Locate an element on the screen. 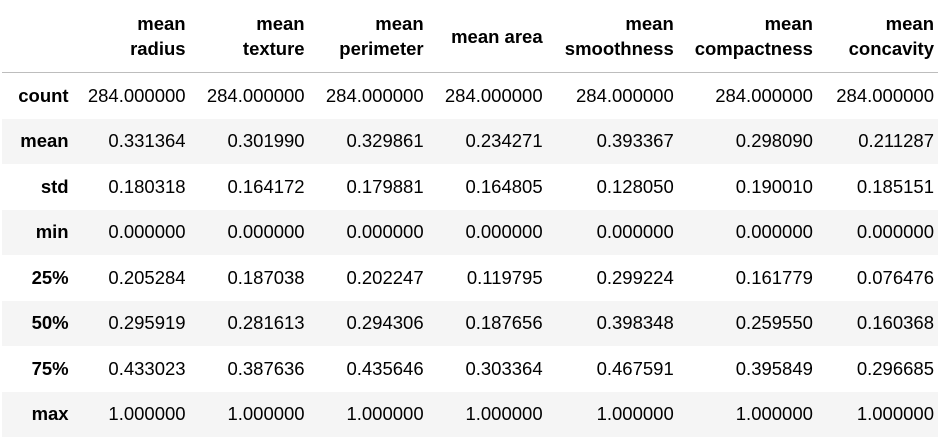  row-label: 25% is located at coordinates (37, 278).